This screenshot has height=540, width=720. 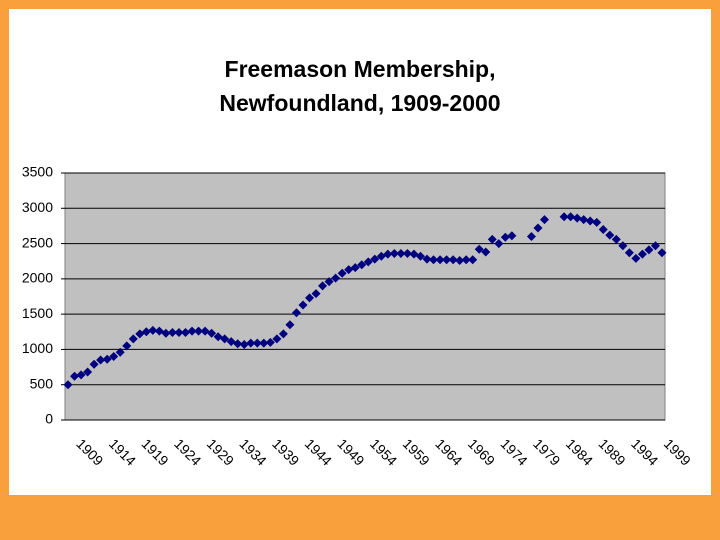 I want to click on x-tick-label: 1919, so click(x=155, y=451).